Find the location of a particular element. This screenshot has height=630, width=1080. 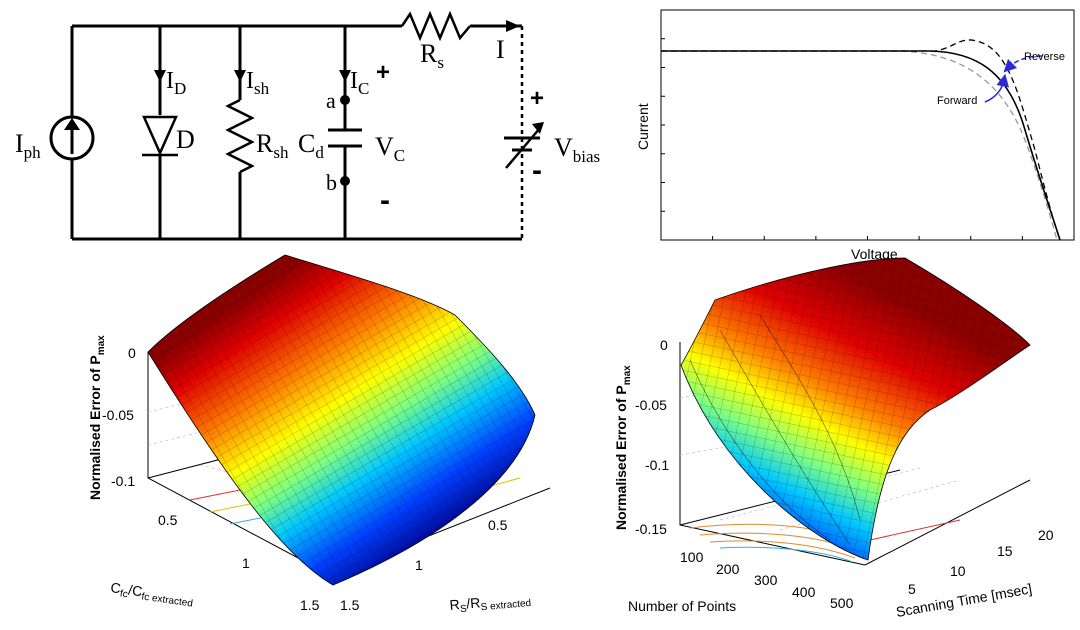

vc-label: V is located at coordinates (384, 146).